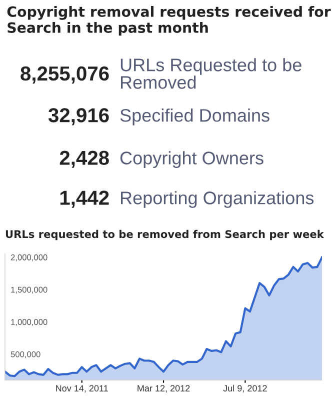 Image resolution: width=332 pixels, height=400 pixels. I want to click on text: Copyright Owners, so click(192, 159).